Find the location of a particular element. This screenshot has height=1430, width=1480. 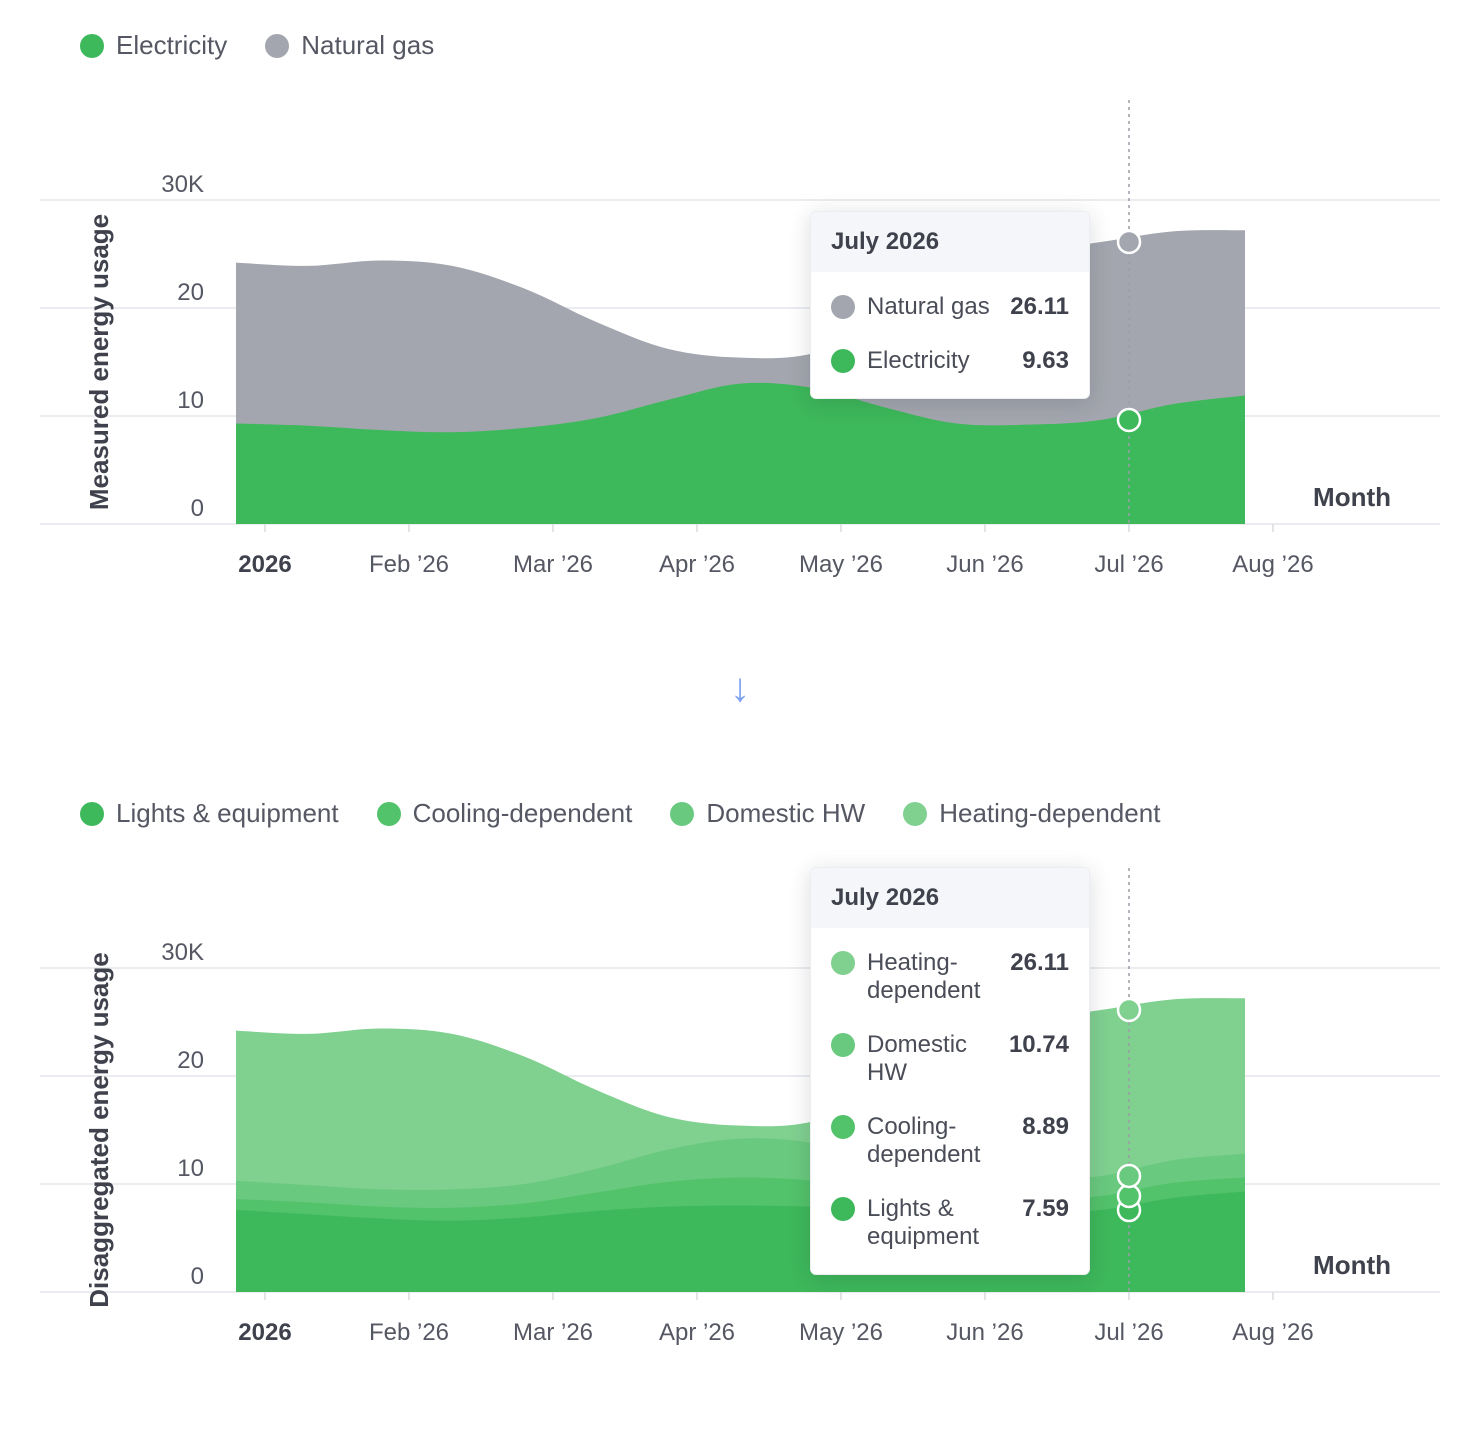

legend-item-lights-equipment: Lights & equipment is located at coordinates (209, 813).